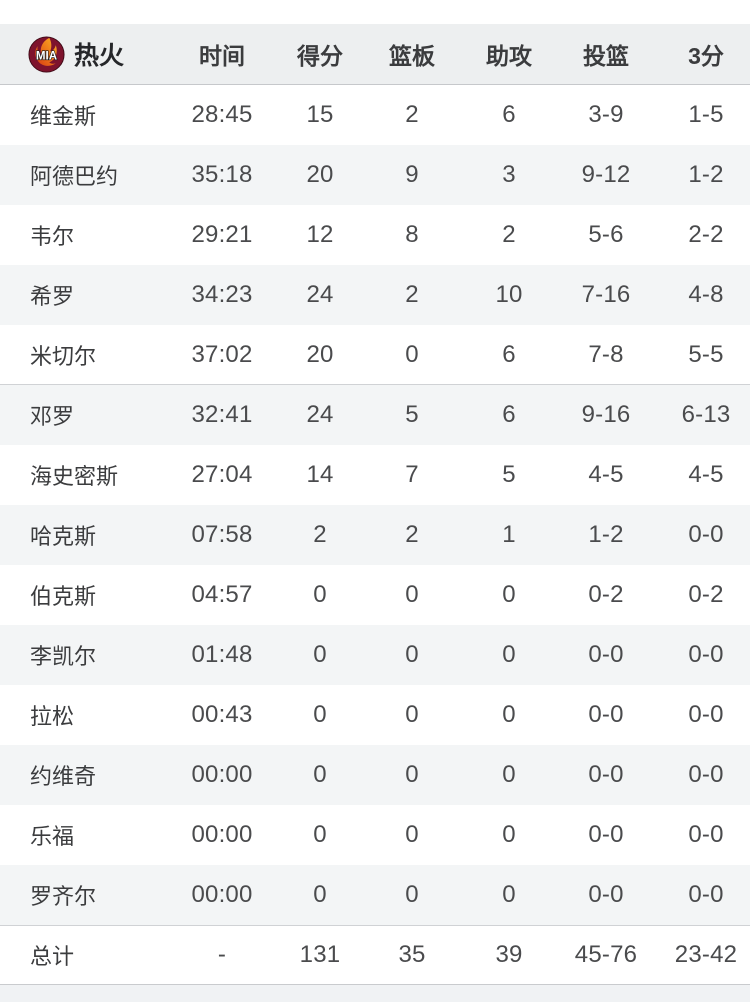  What do you see at coordinates (606, 594) in the screenshot?
I see `fg-cell: 0-2` at bounding box center [606, 594].